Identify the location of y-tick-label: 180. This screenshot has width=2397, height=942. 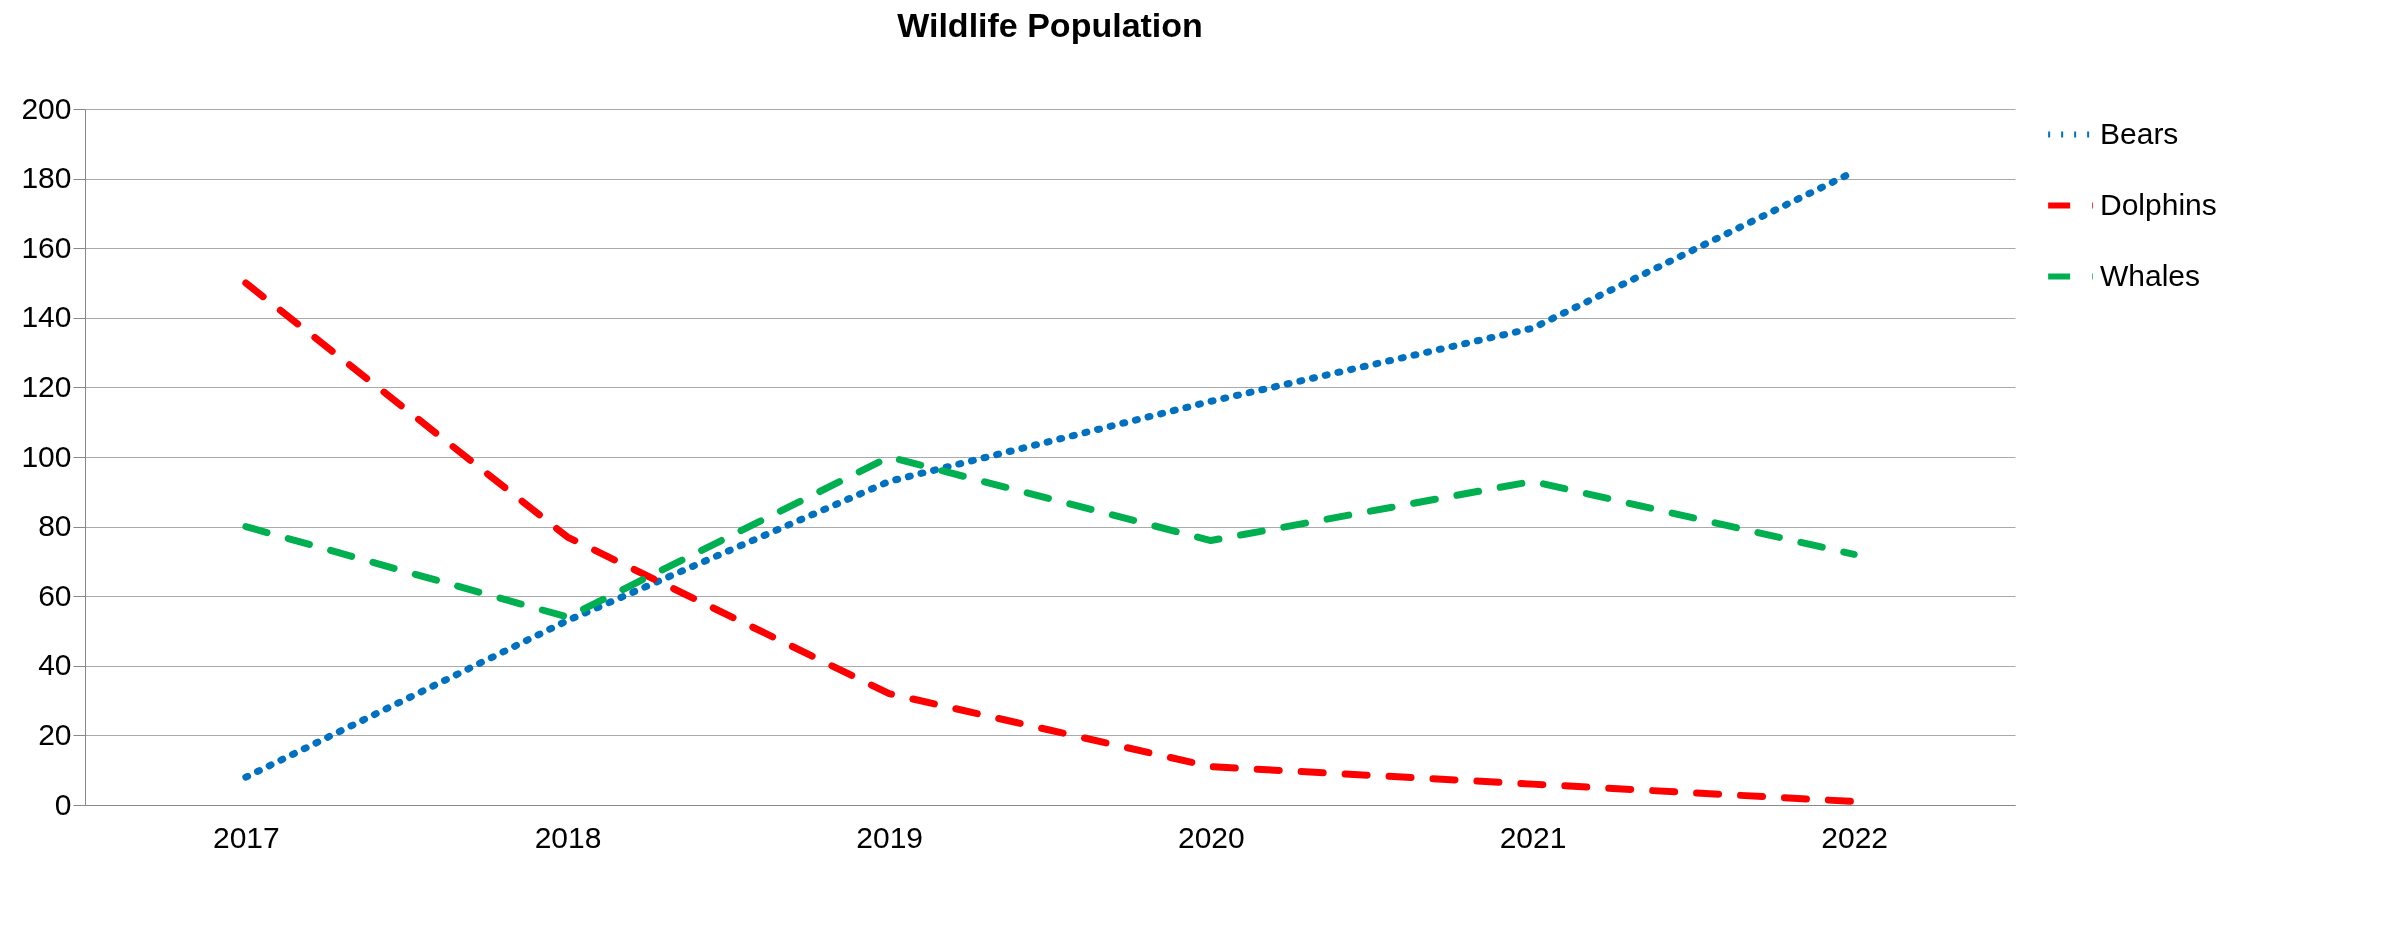
(46, 178).